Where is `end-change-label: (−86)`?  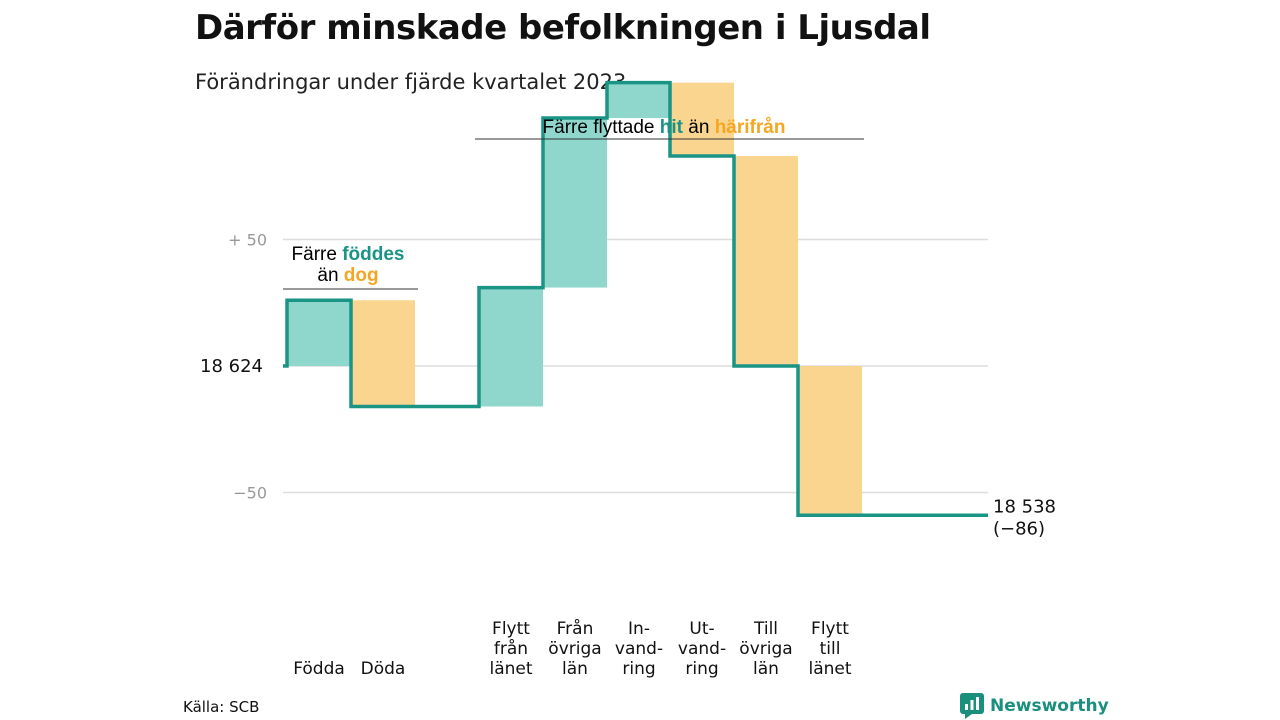
end-change-label: (−86) is located at coordinates (1019, 528).